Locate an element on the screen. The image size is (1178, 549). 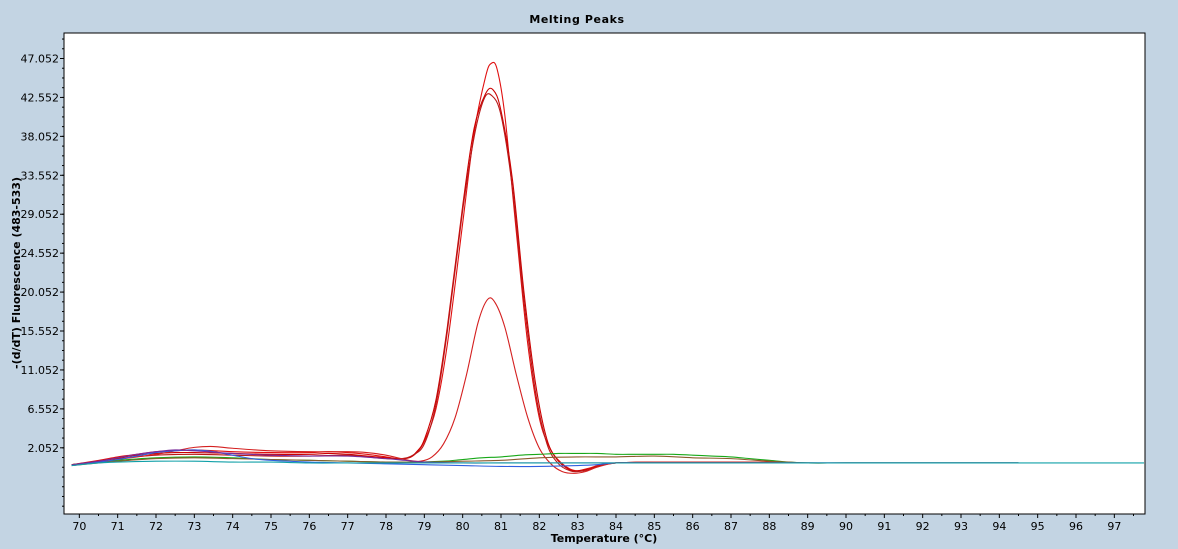
y-tick-label: 42.552 is located at coordinates (40, 97).